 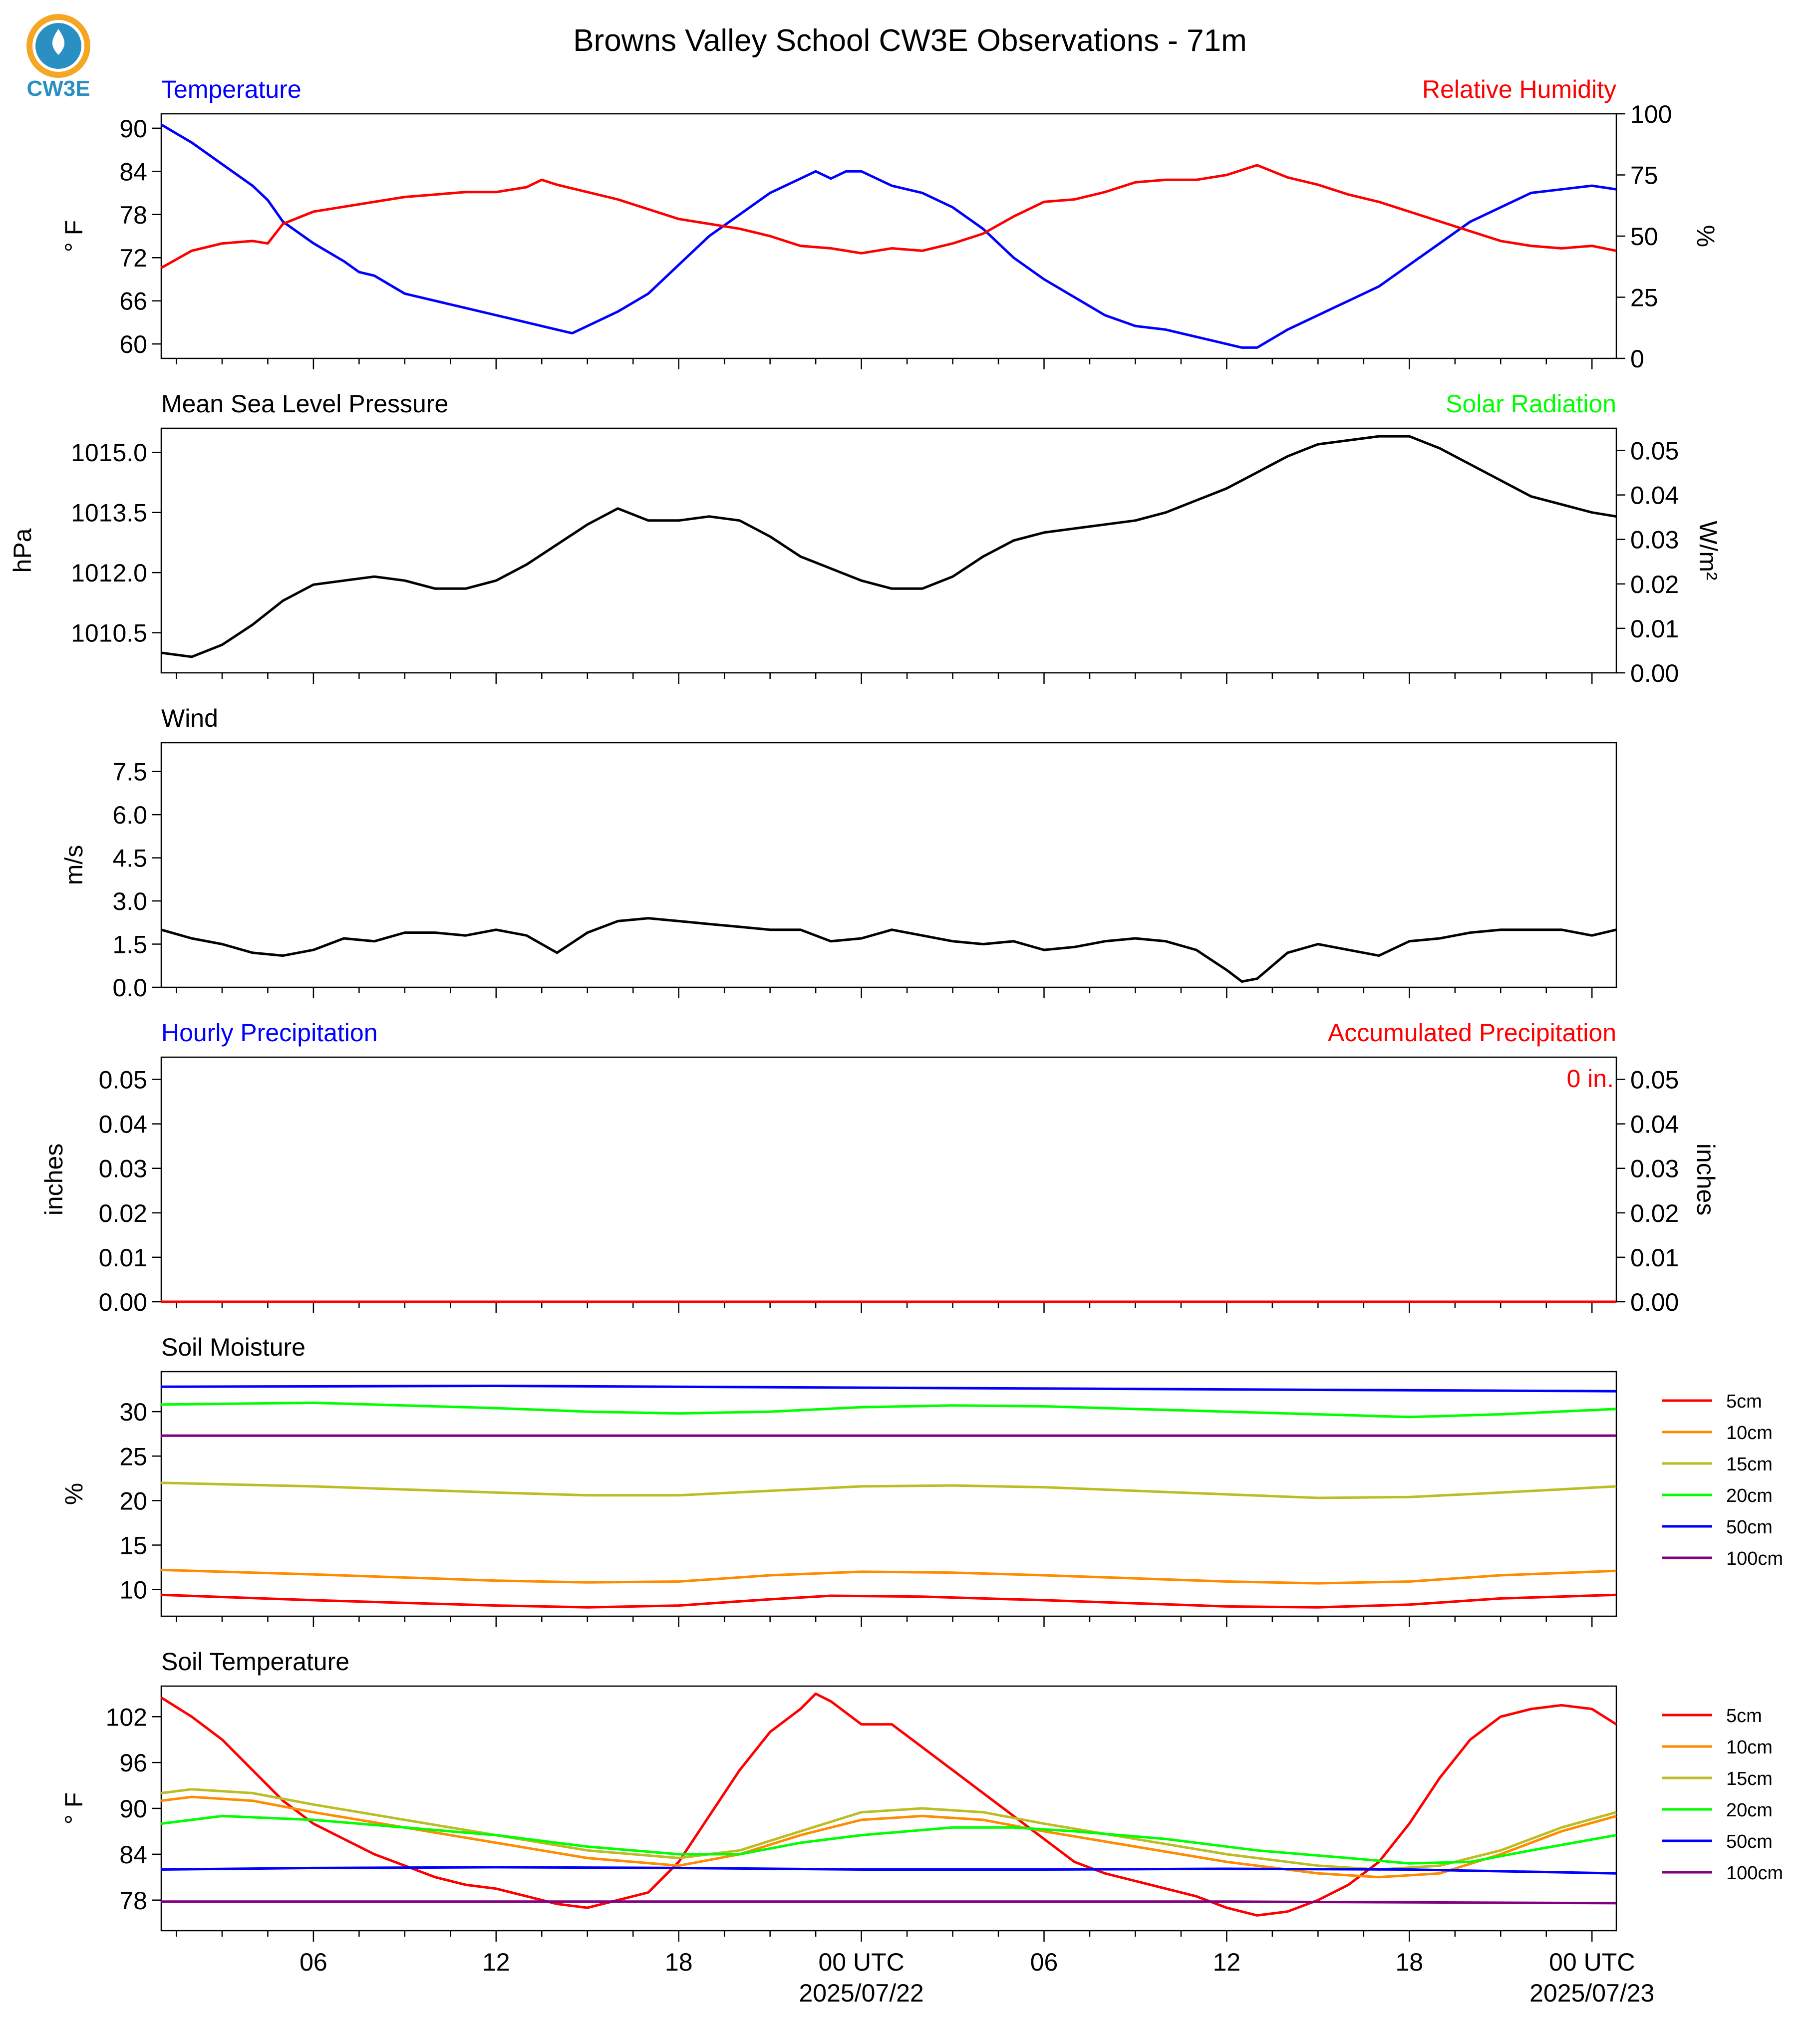 What do you see at coordinates (110, 1809) in the screenshot?
I see `y-axis-left: 102 96 90 84 78 ° F` at bounding box center [110, 1809].